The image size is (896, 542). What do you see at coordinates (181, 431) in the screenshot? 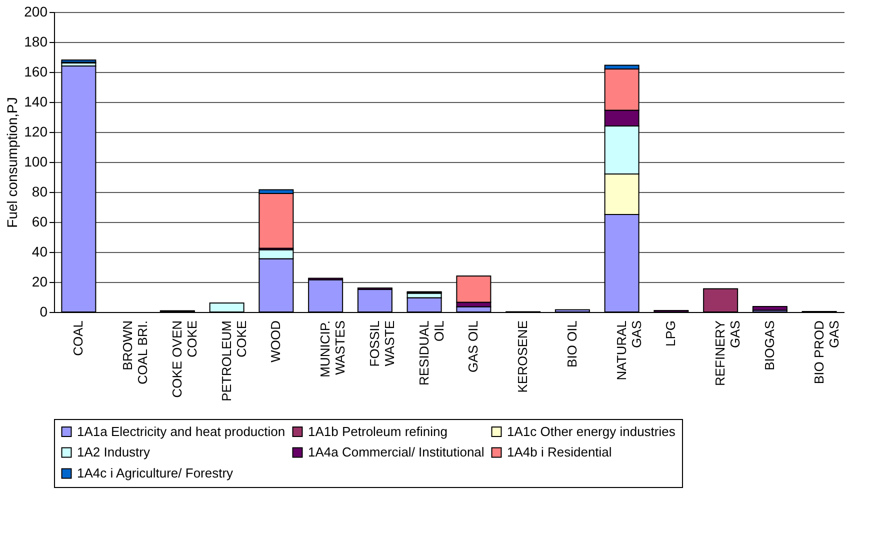
I see `legend-label: 1A1a Electricity and heat production` at bounding box center [181, 431].